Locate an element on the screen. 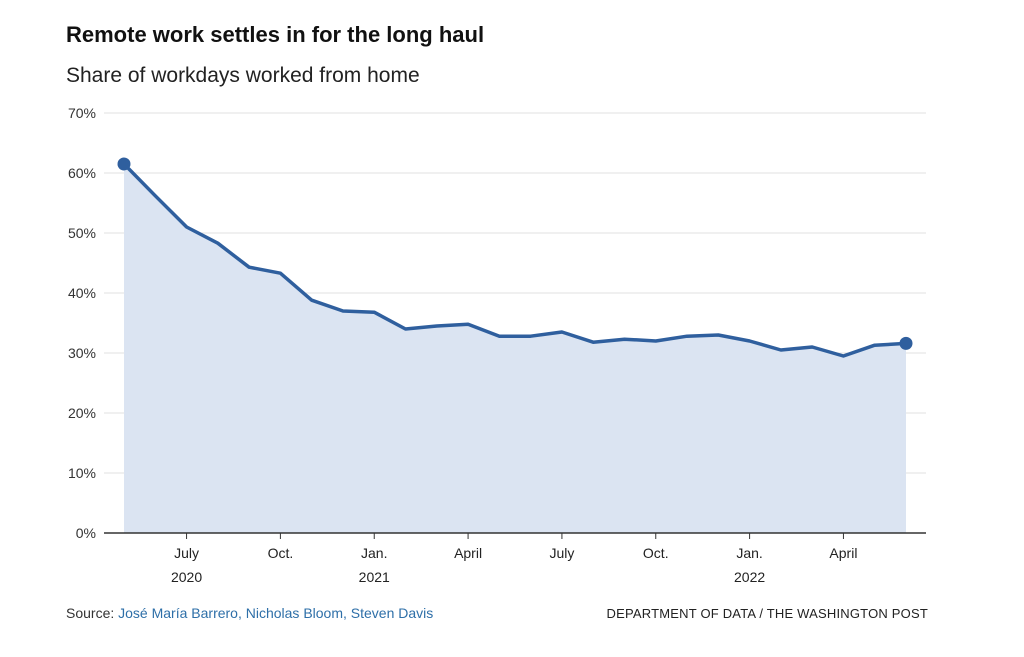 This screenshot has width=1024, height=657. credit-line: DEPARTMENT OF DATA / THE WASHINGTON POST is located at coordinates (767, 613).